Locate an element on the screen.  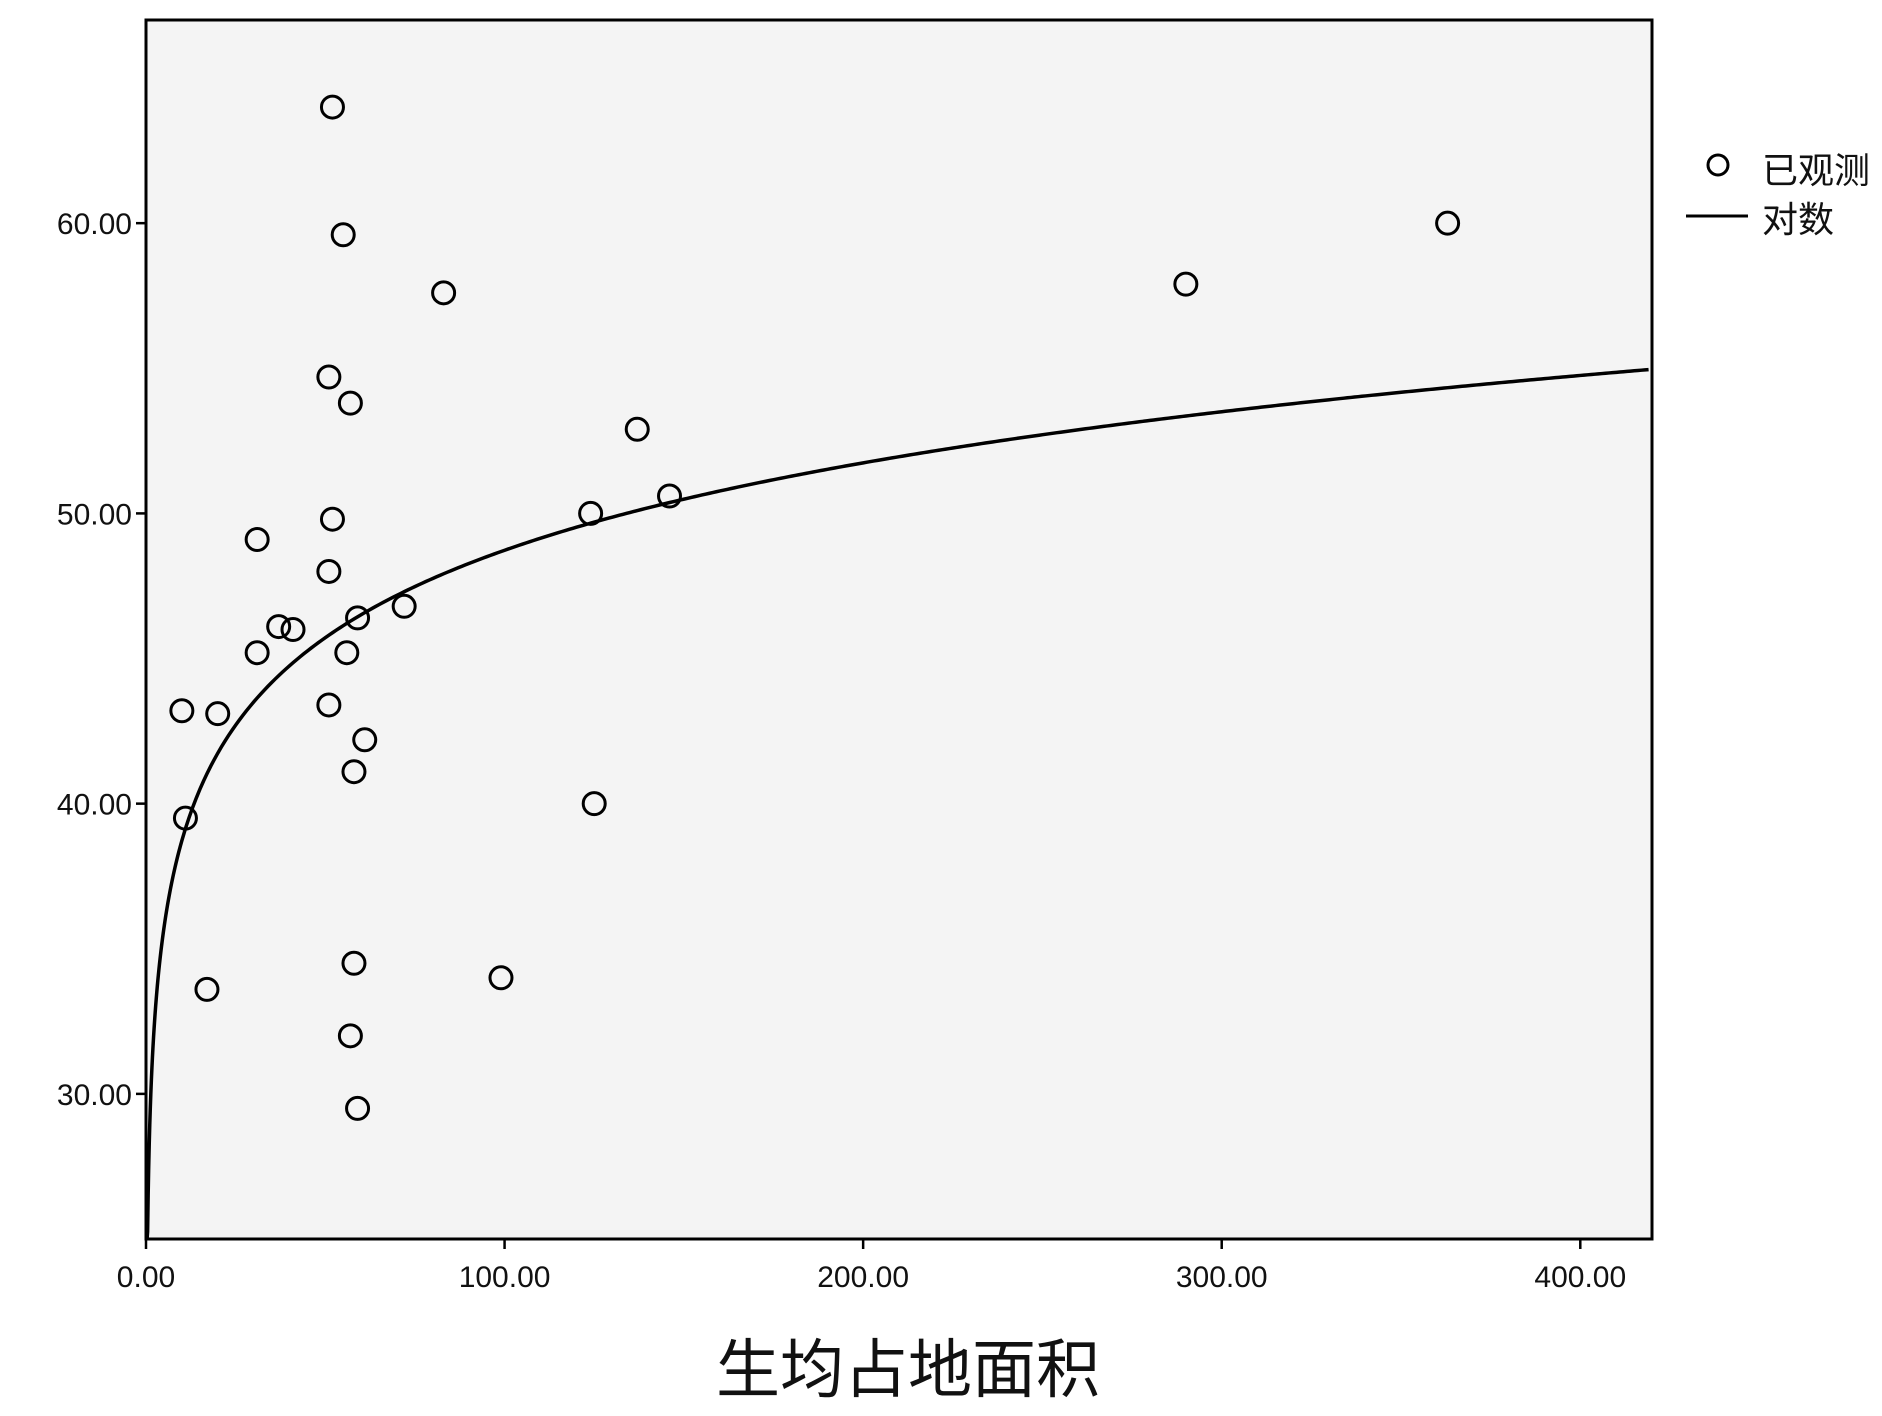
legend-observed-marker is located at coordinates (1718, 165).